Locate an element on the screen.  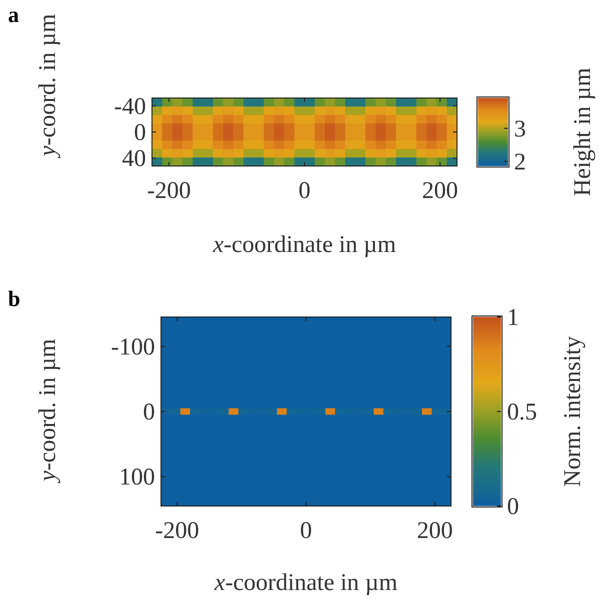
text: b is located at coordinates (14, 298).